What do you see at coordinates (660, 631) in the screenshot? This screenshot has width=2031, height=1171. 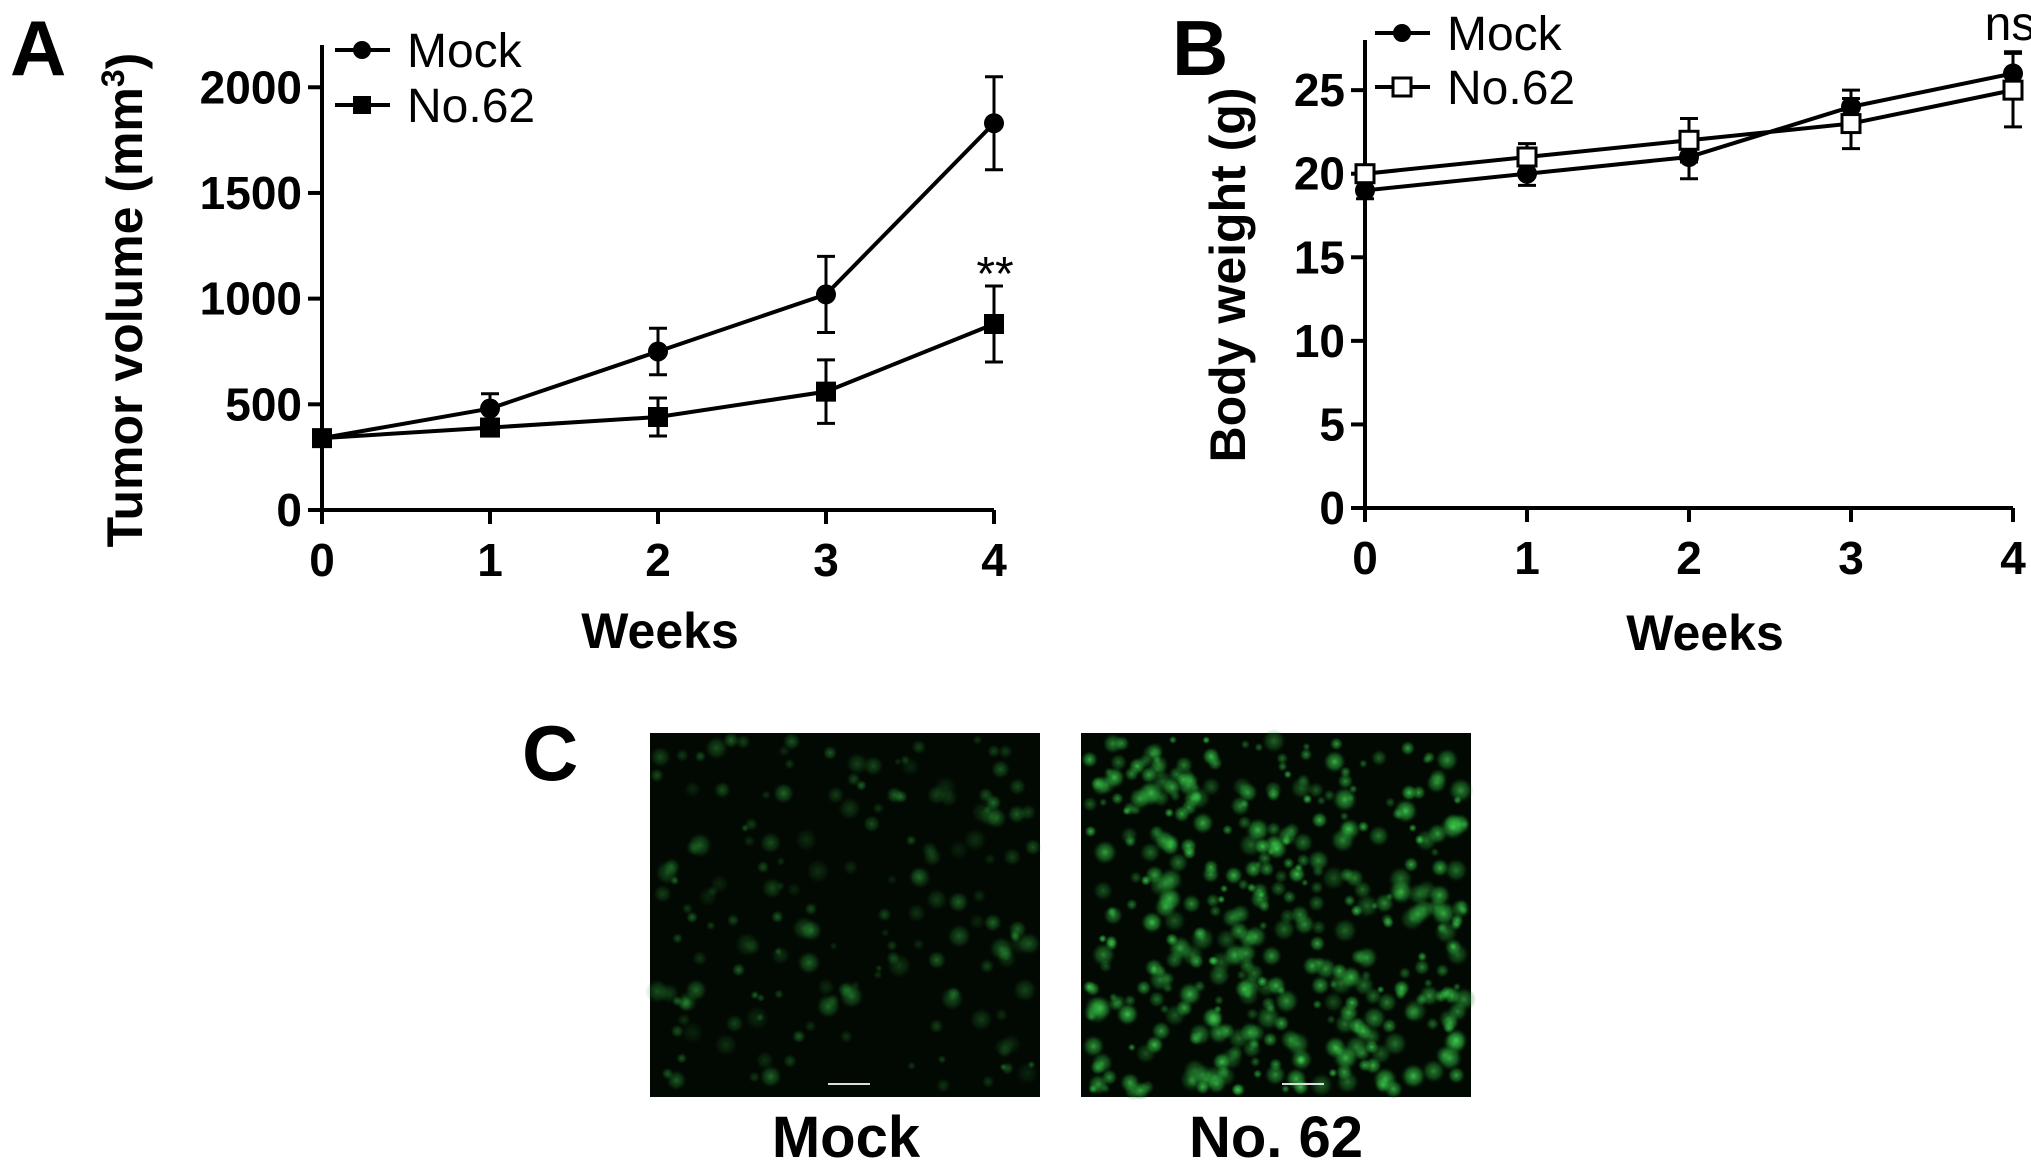 I see `chart-a-x-axis-title: Weeks` at bounding box center [660, 631].